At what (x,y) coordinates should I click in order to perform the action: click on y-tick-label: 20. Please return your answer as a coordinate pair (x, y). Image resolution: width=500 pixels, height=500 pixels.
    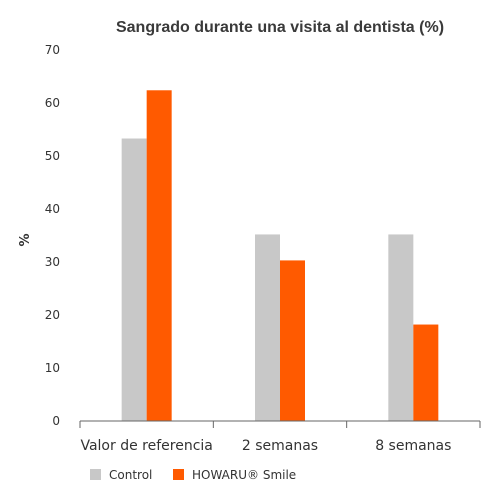
    Looking at the image, I should click on (52, 315).